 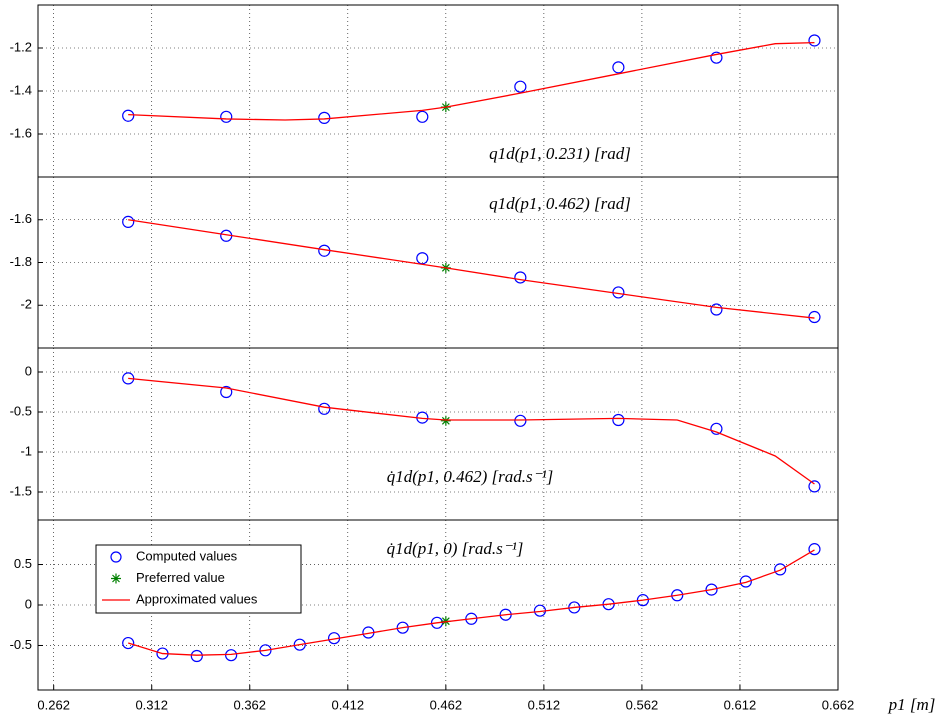 I want to click on x-tick-label: 0.562, so click(x=642, y=704).